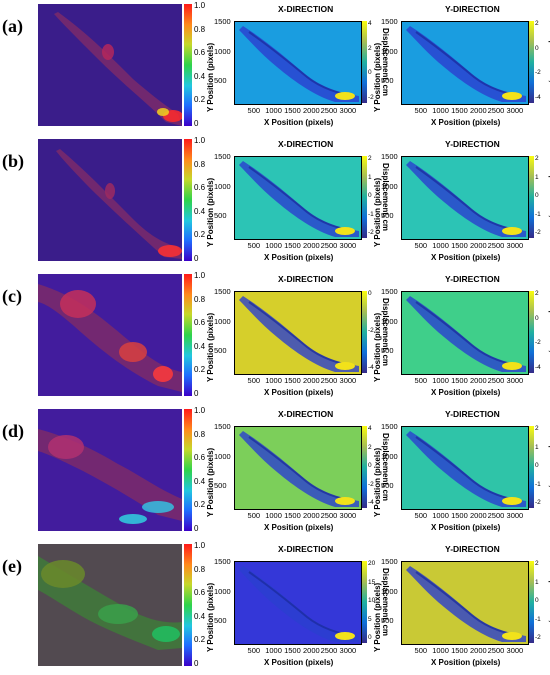 This screenshot has width=550, height=675. Describe the element at coordinates (200, 188) in the screenshot. I see `flow-colorbar-tick: 0.6` at that location.